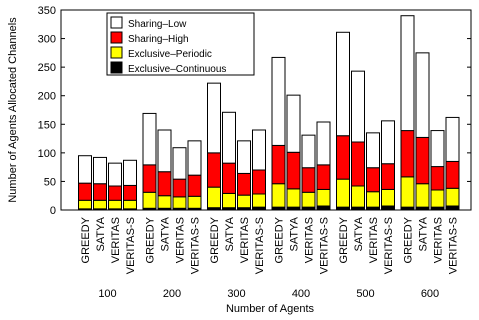 The height and width of the screenshot is (320, 479). I want to click on y-tick-label: 150, so click(47, 125).